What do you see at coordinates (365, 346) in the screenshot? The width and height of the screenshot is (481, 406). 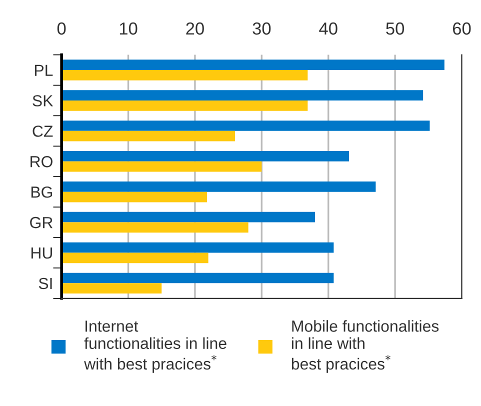 I see `legend-label: Mobile functionalities in line with best pracices$^{*}$` at bounding box center [365, 346].